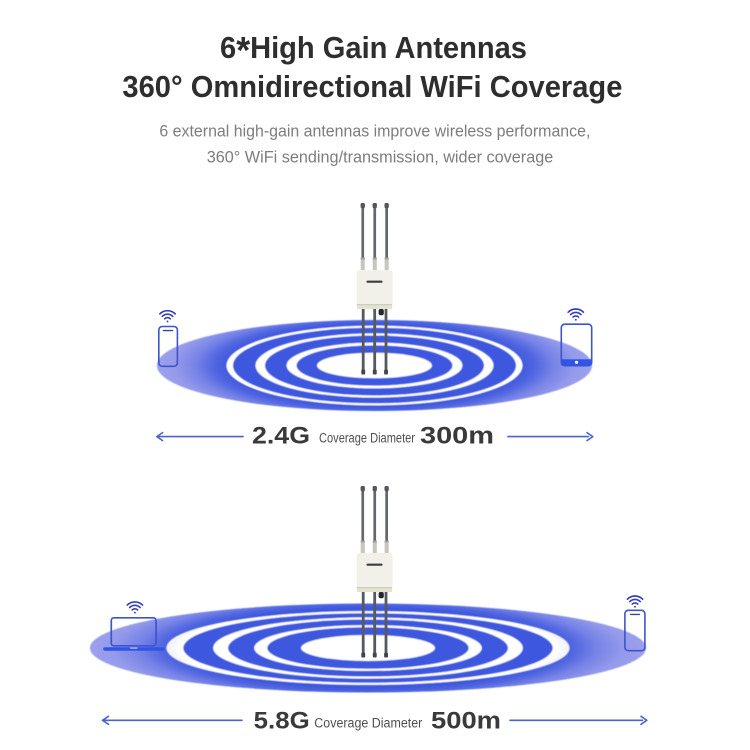  Describe the element at coordinates (466, 721) in the screenshot. I see `svg-text: 500m` at that location.